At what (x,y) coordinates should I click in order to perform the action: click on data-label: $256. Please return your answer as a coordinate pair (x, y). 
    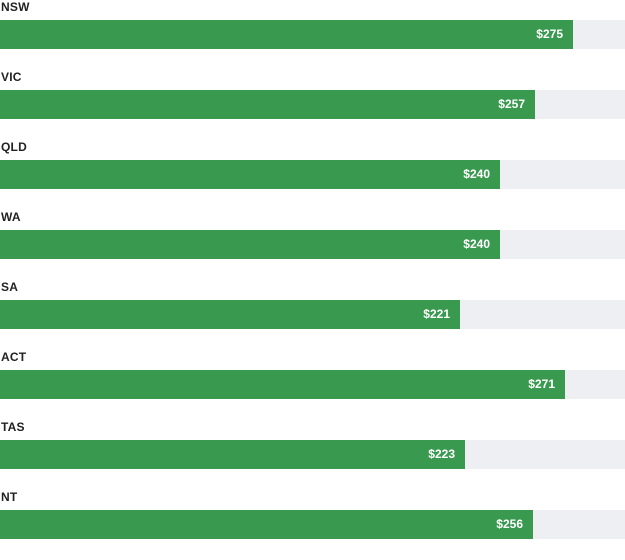
    Looking at the image, I should click on (509, 524).